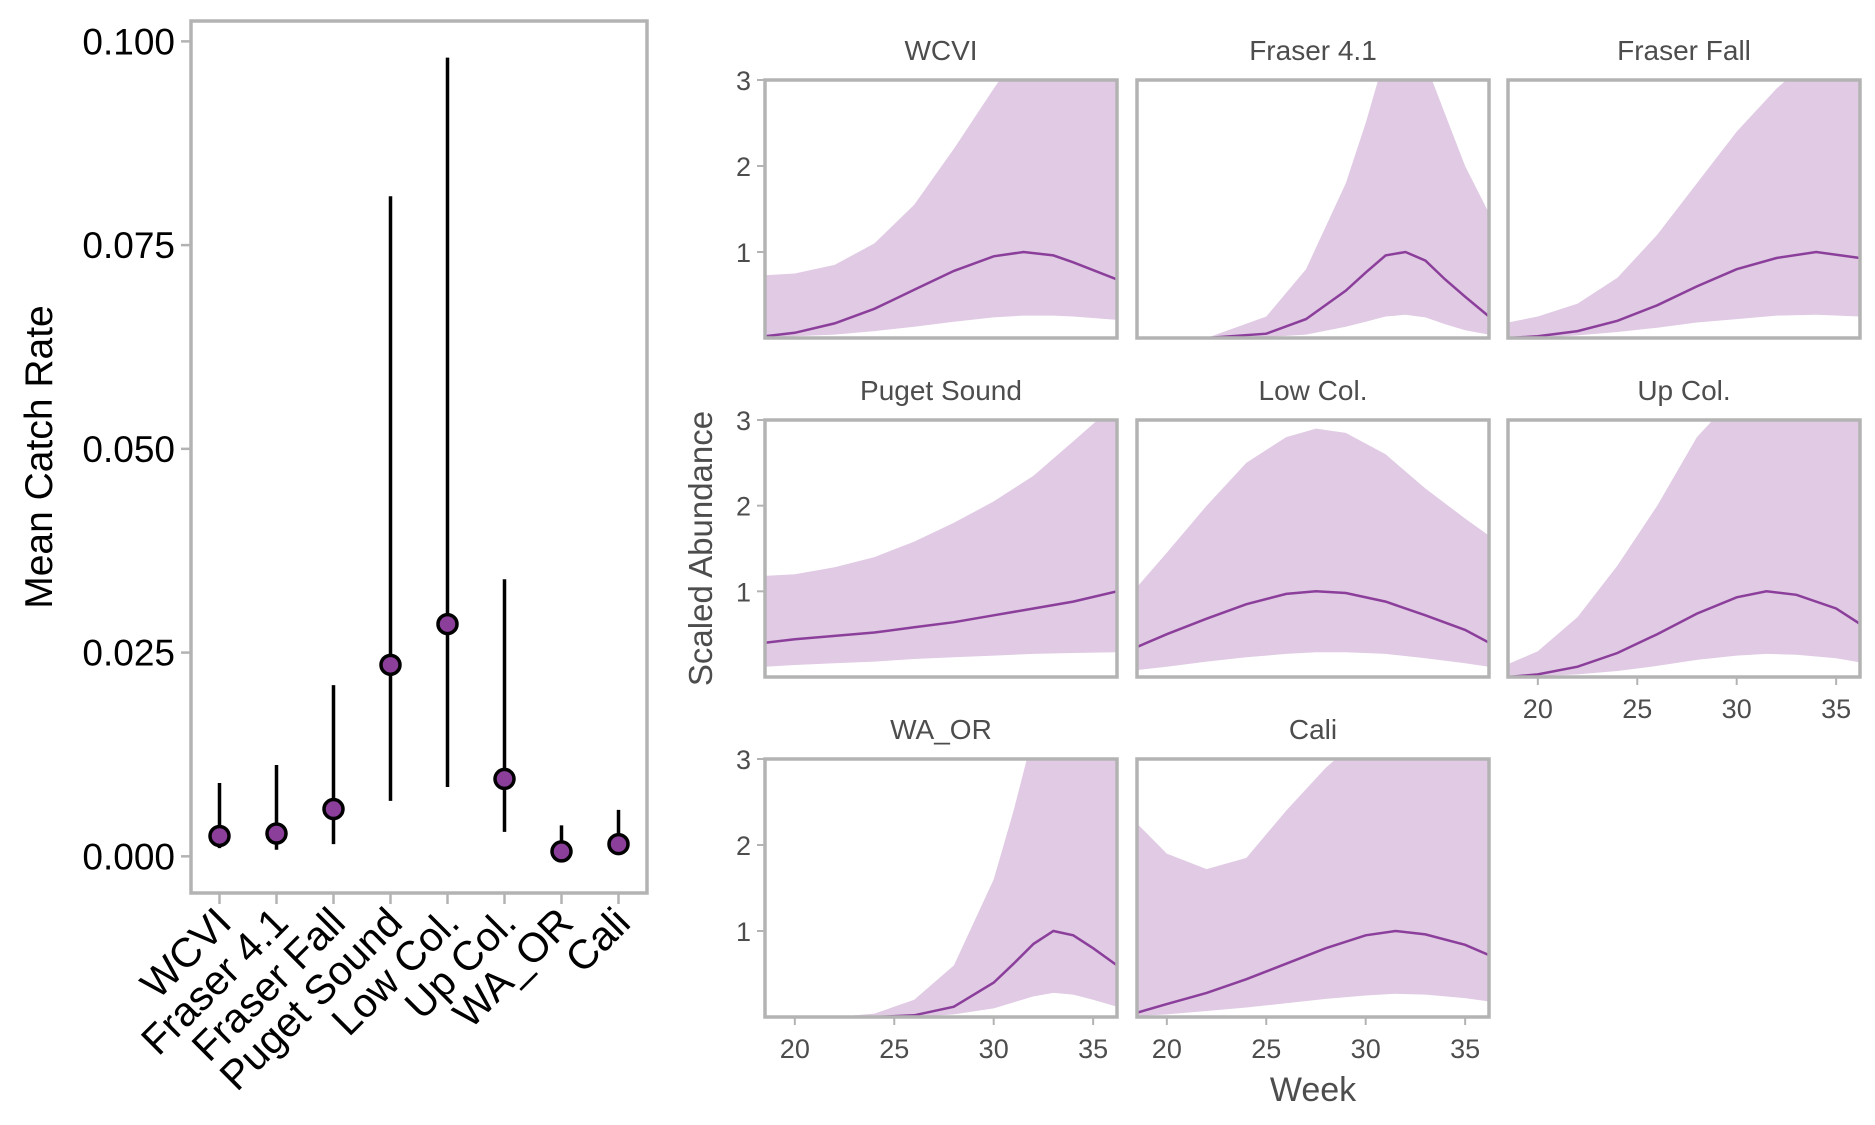 The width and height of the screenshot is (1875, 1125). What do you see at coordinates (941, 729) in the screenshot?
I see `facet-title: WA_OR` at bounding box center [941, 729].